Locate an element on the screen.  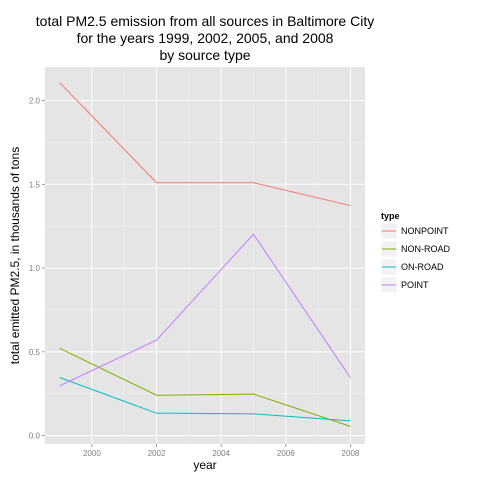
legend-item-point: POINT is located at coordinates (404, 285).